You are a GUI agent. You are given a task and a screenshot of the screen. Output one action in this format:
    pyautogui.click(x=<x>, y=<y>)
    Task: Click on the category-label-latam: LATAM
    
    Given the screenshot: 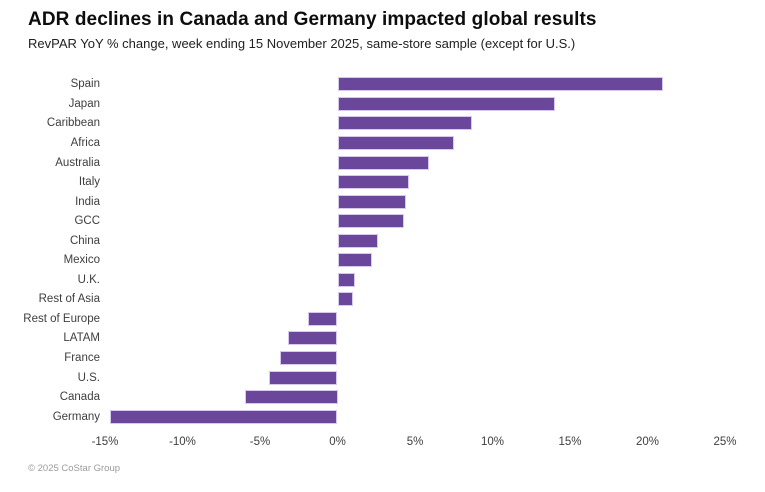 What is the action you would take?
    pyautogui.click(x=81, y=338)
    